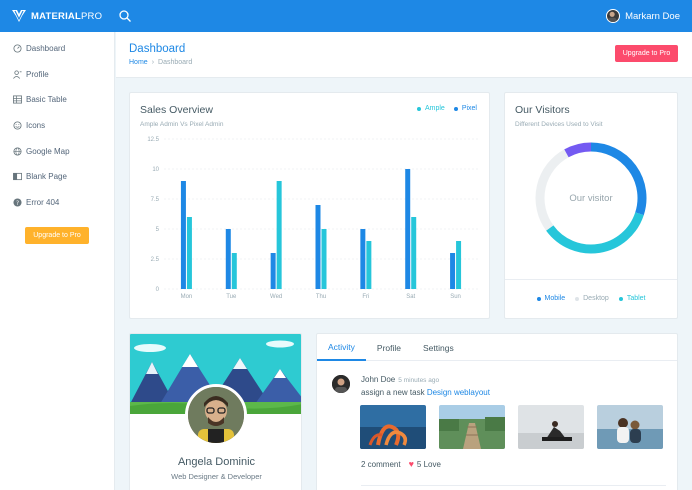  What do you see at coordinates (46, 100) in the screenshot?
I see `sidebar-item-label: Basic Table` at bounding box center [46, 100].